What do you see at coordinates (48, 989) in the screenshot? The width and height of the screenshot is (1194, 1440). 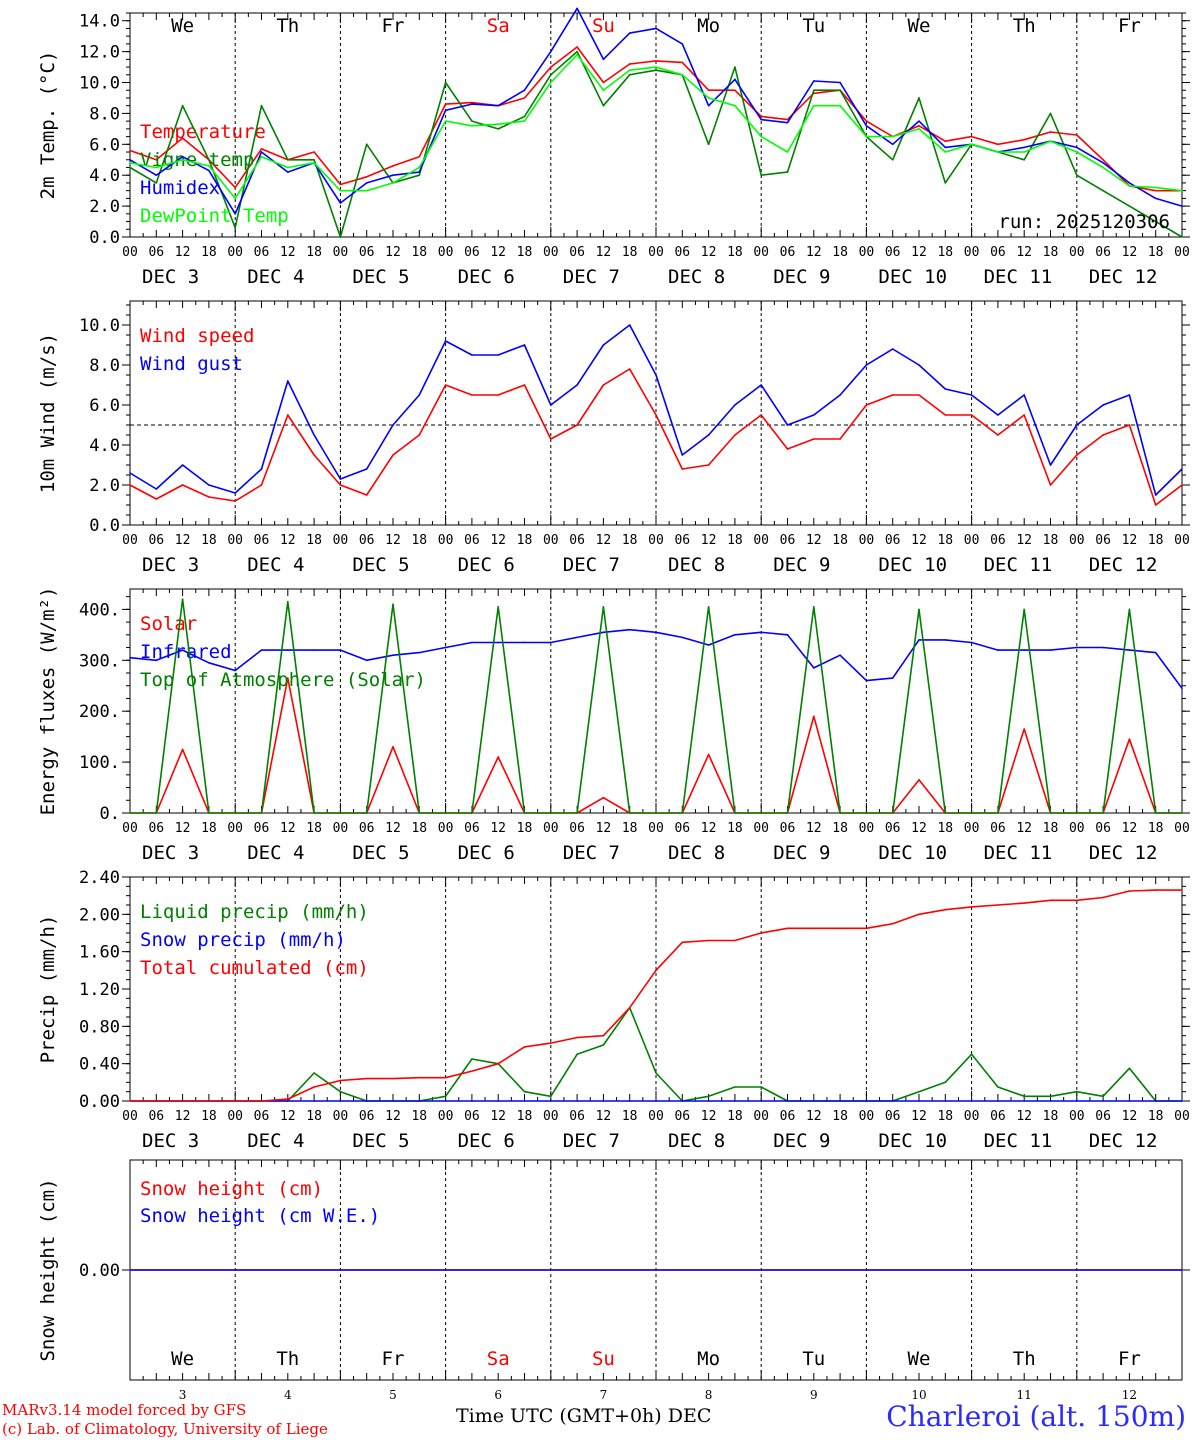 I see `y-axis-label: Precip (mm/h)` at bounding box center [48, 989].